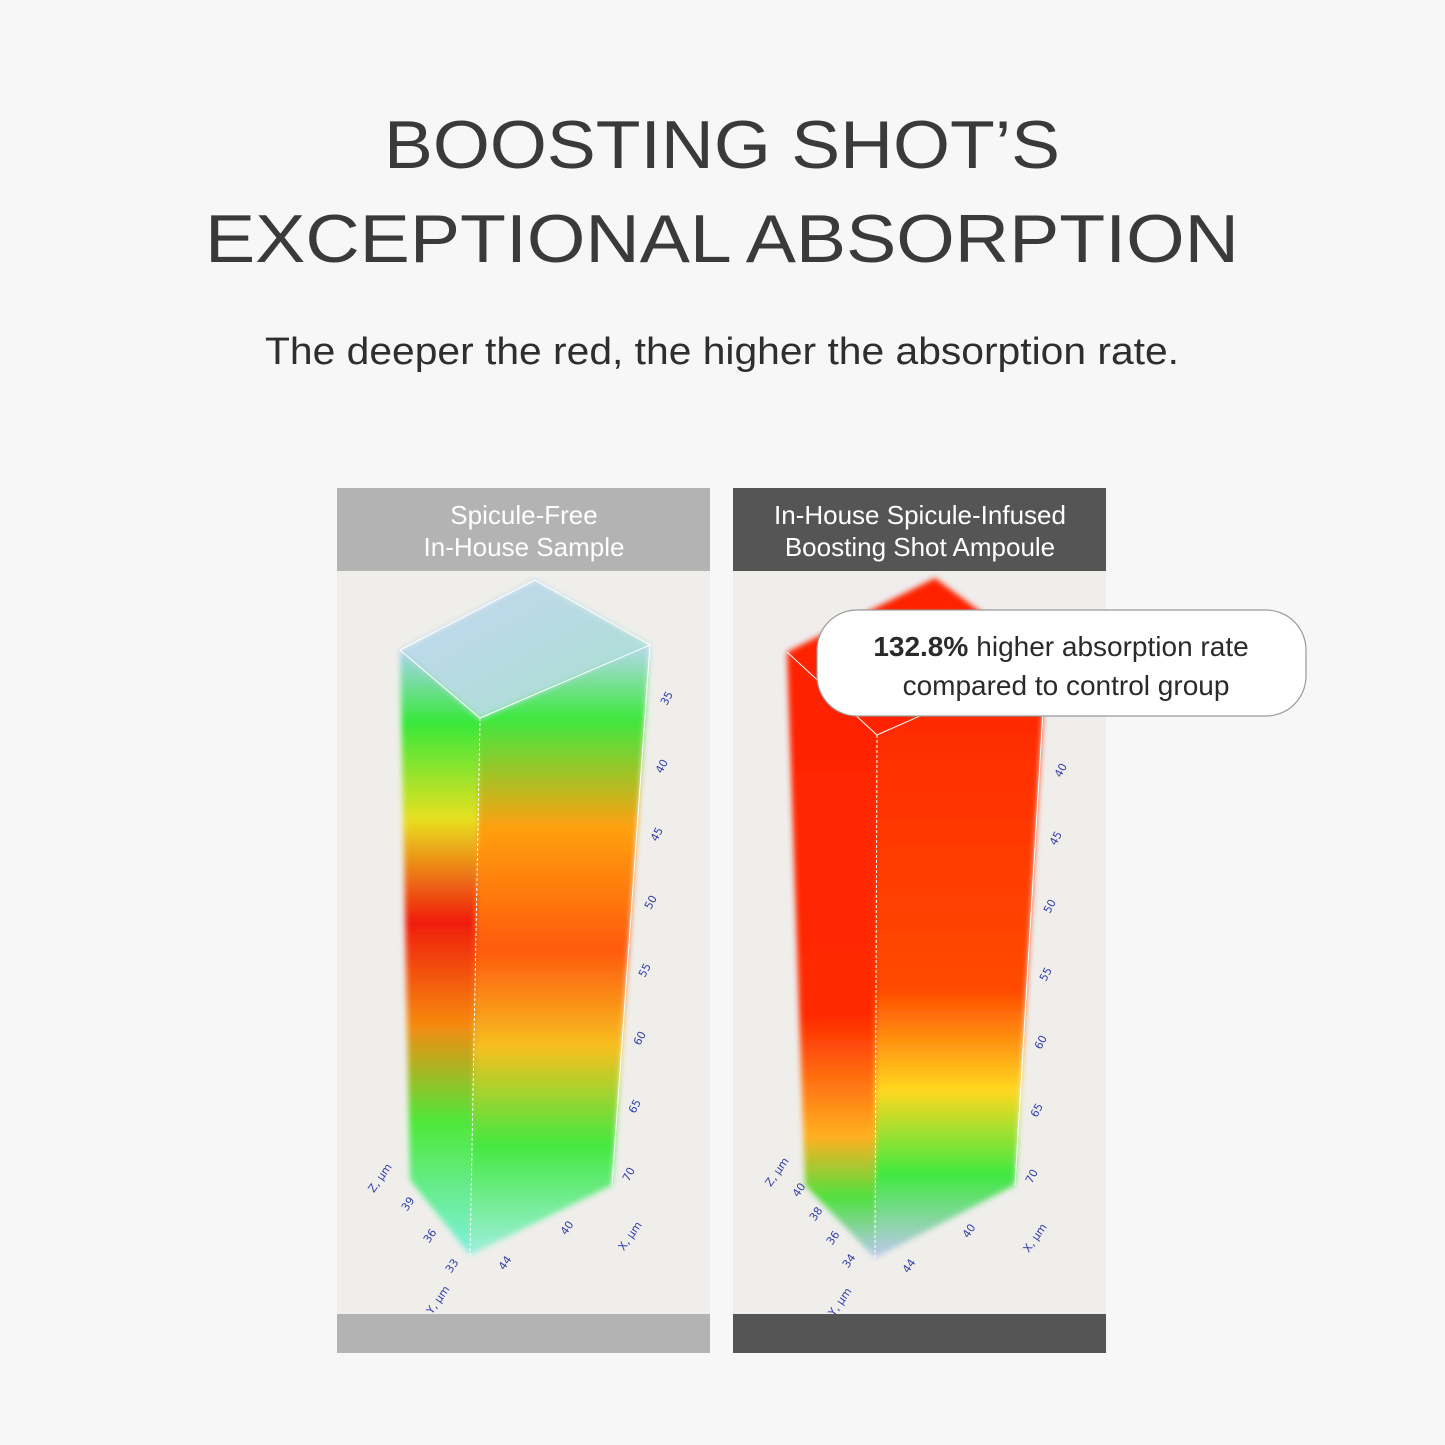 This screenshot has height=1445, width=1445. I want to click on axis-tick-label: 35, so click(667, 698).